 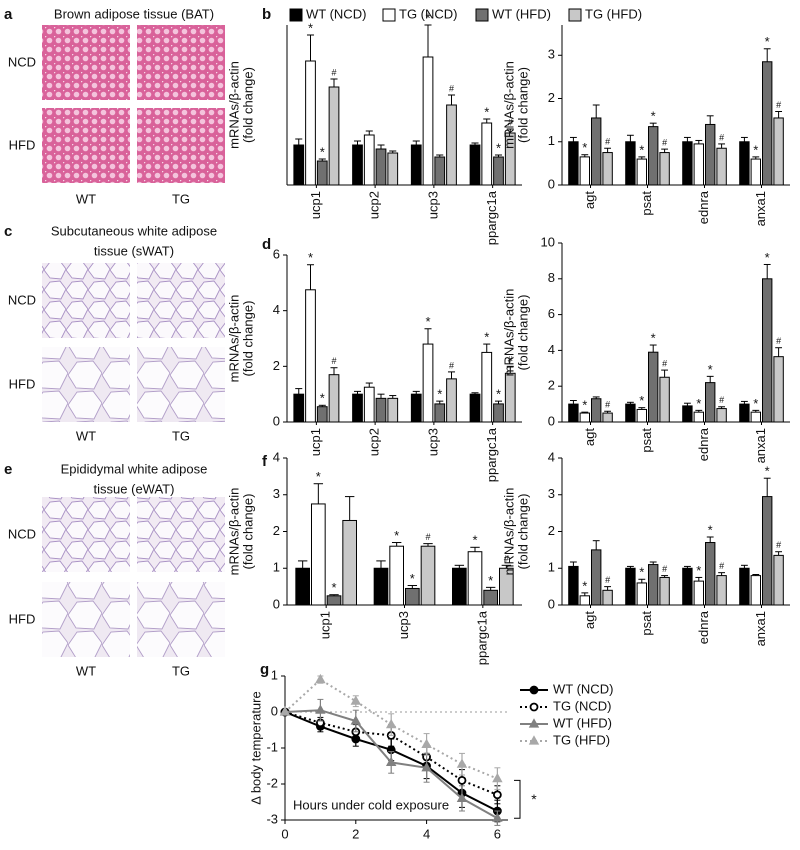 What do you see at coordinates (272, 746) in the screenshot?
I see `y-tick-label: -1` at bounding box center [272, 746].